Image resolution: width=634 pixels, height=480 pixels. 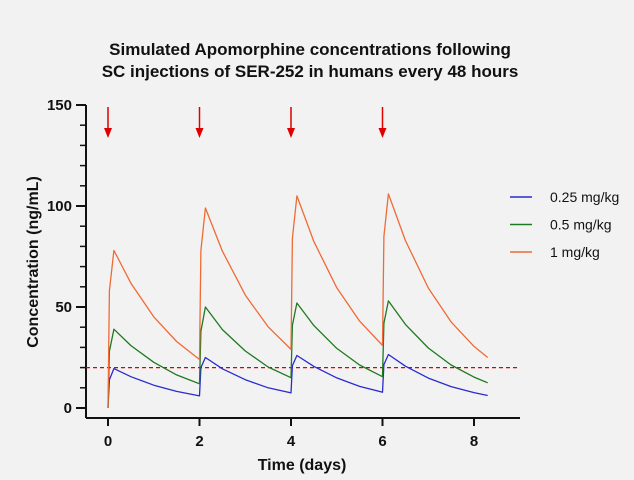 I want to click on x-tick-label: 0, so click(x=108, y=441).